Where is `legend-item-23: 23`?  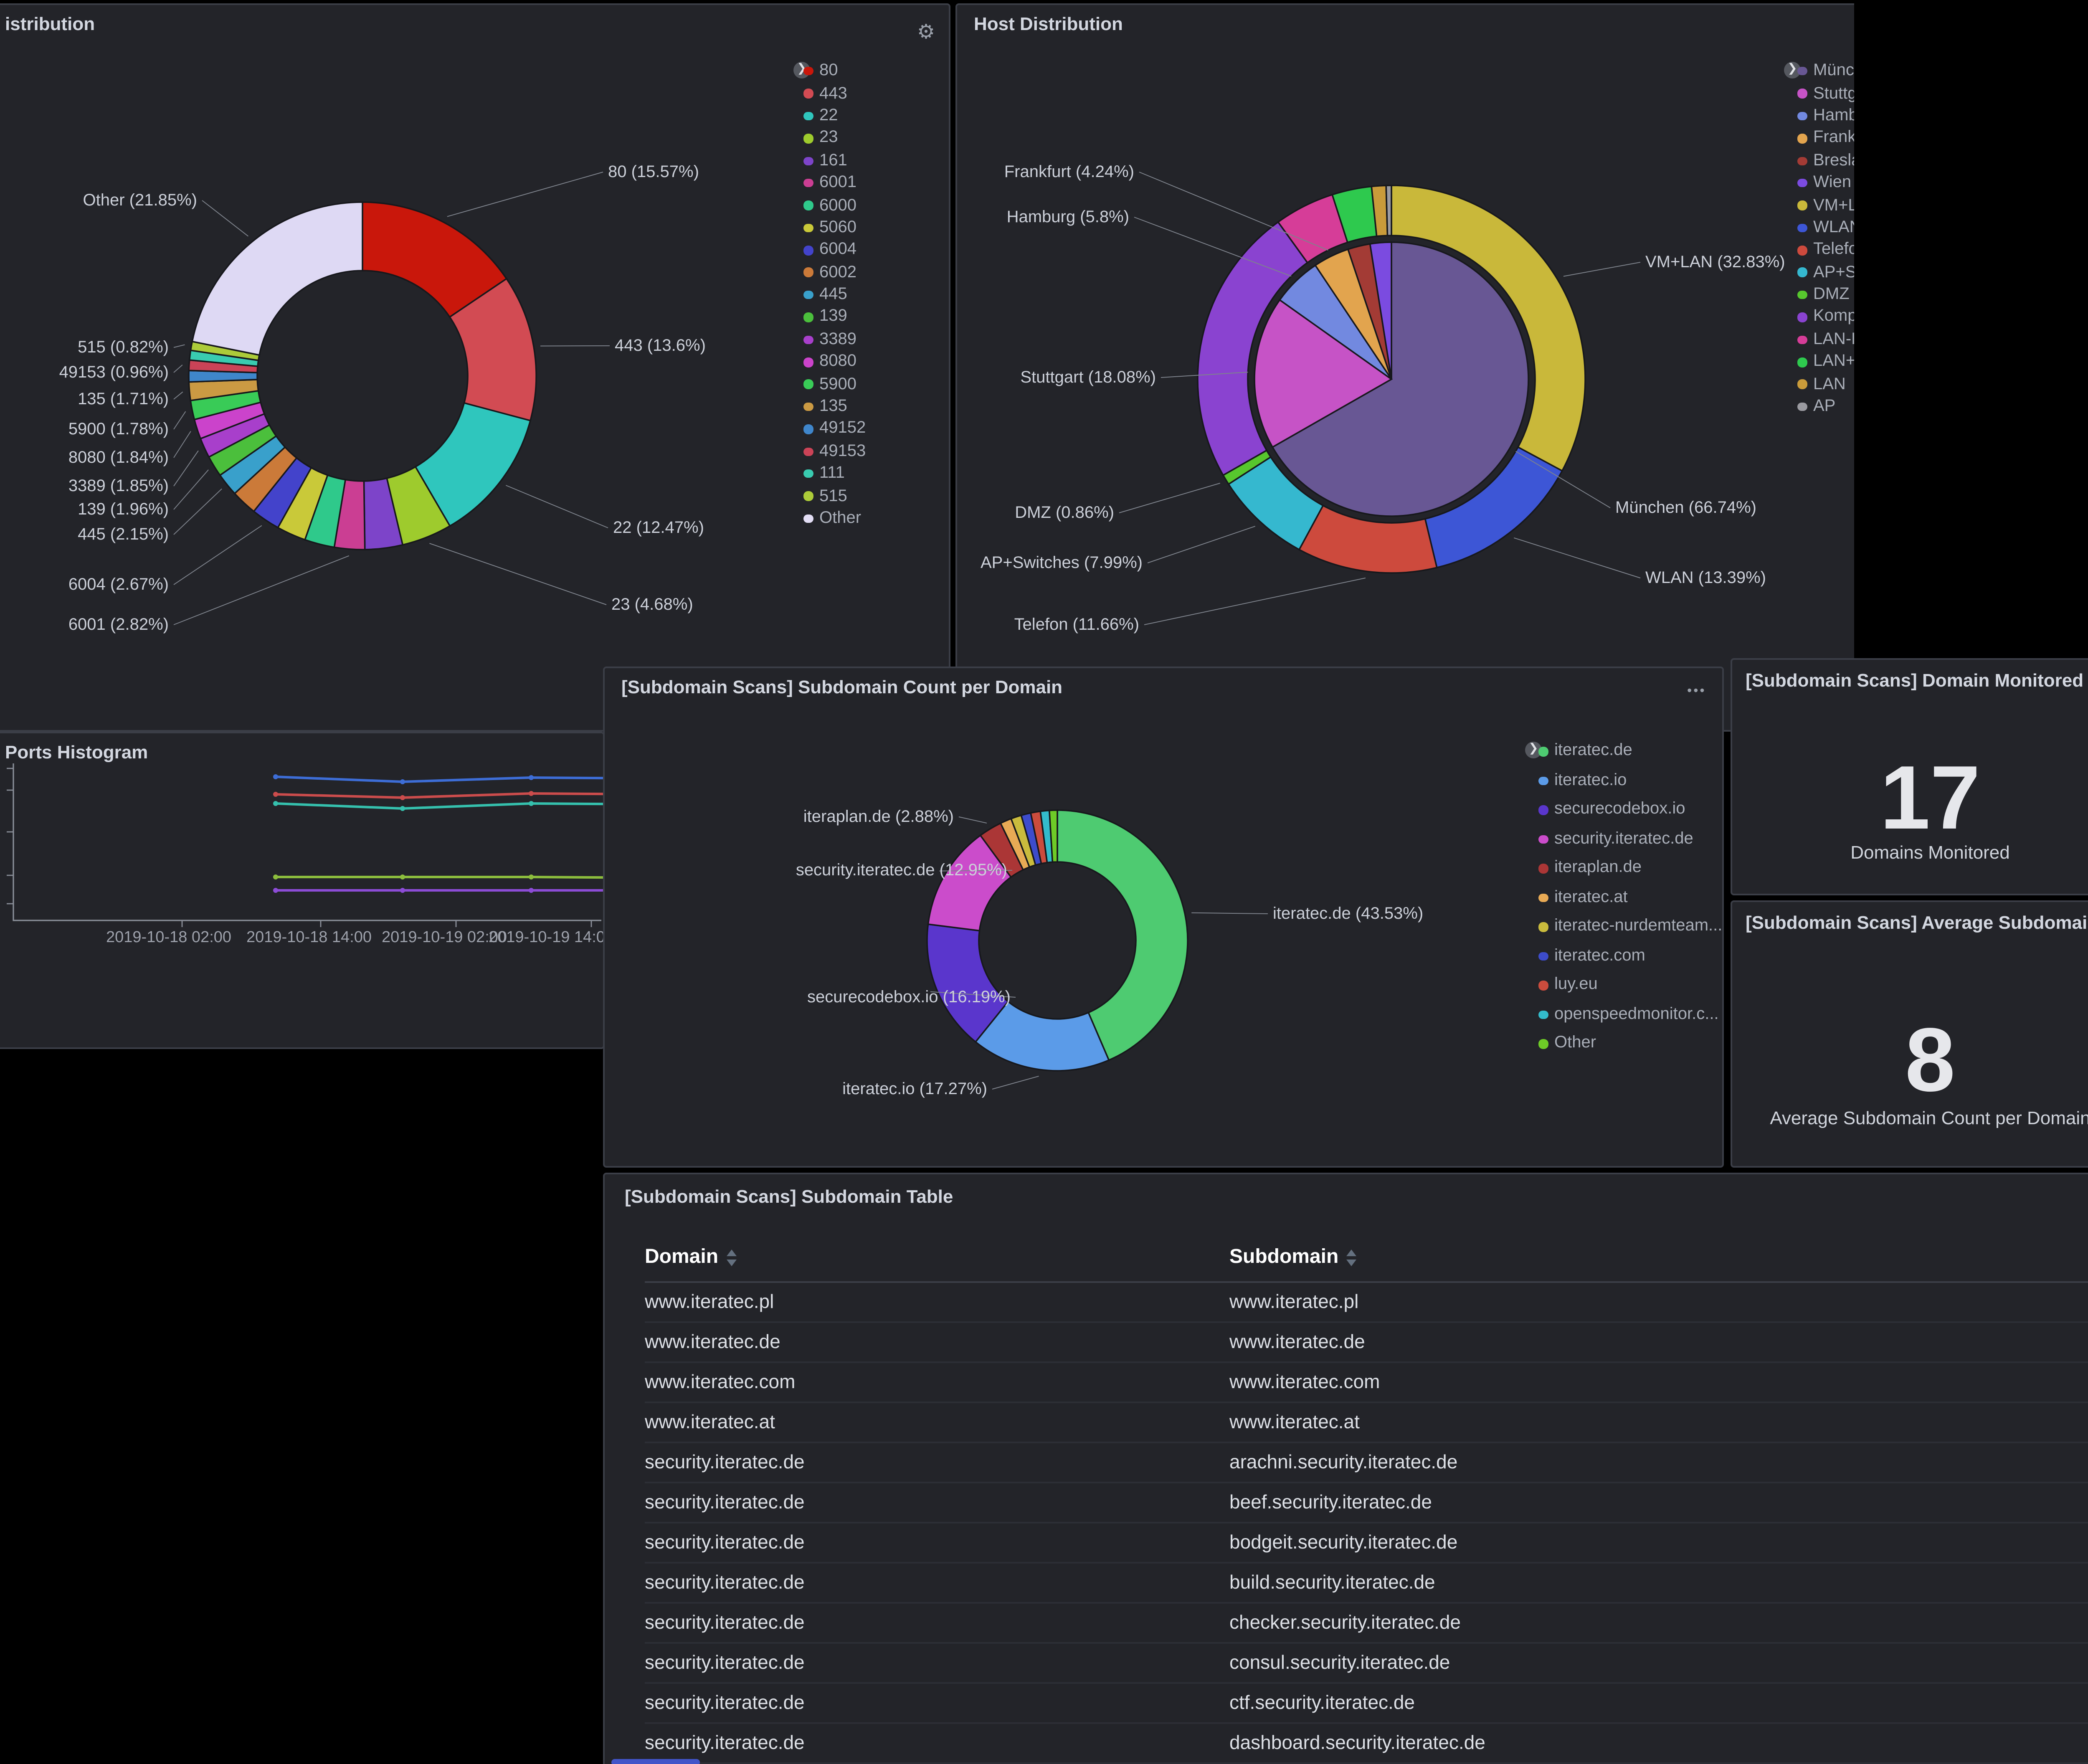 legend-item-23: 23 is located at coordinates (835, 138).